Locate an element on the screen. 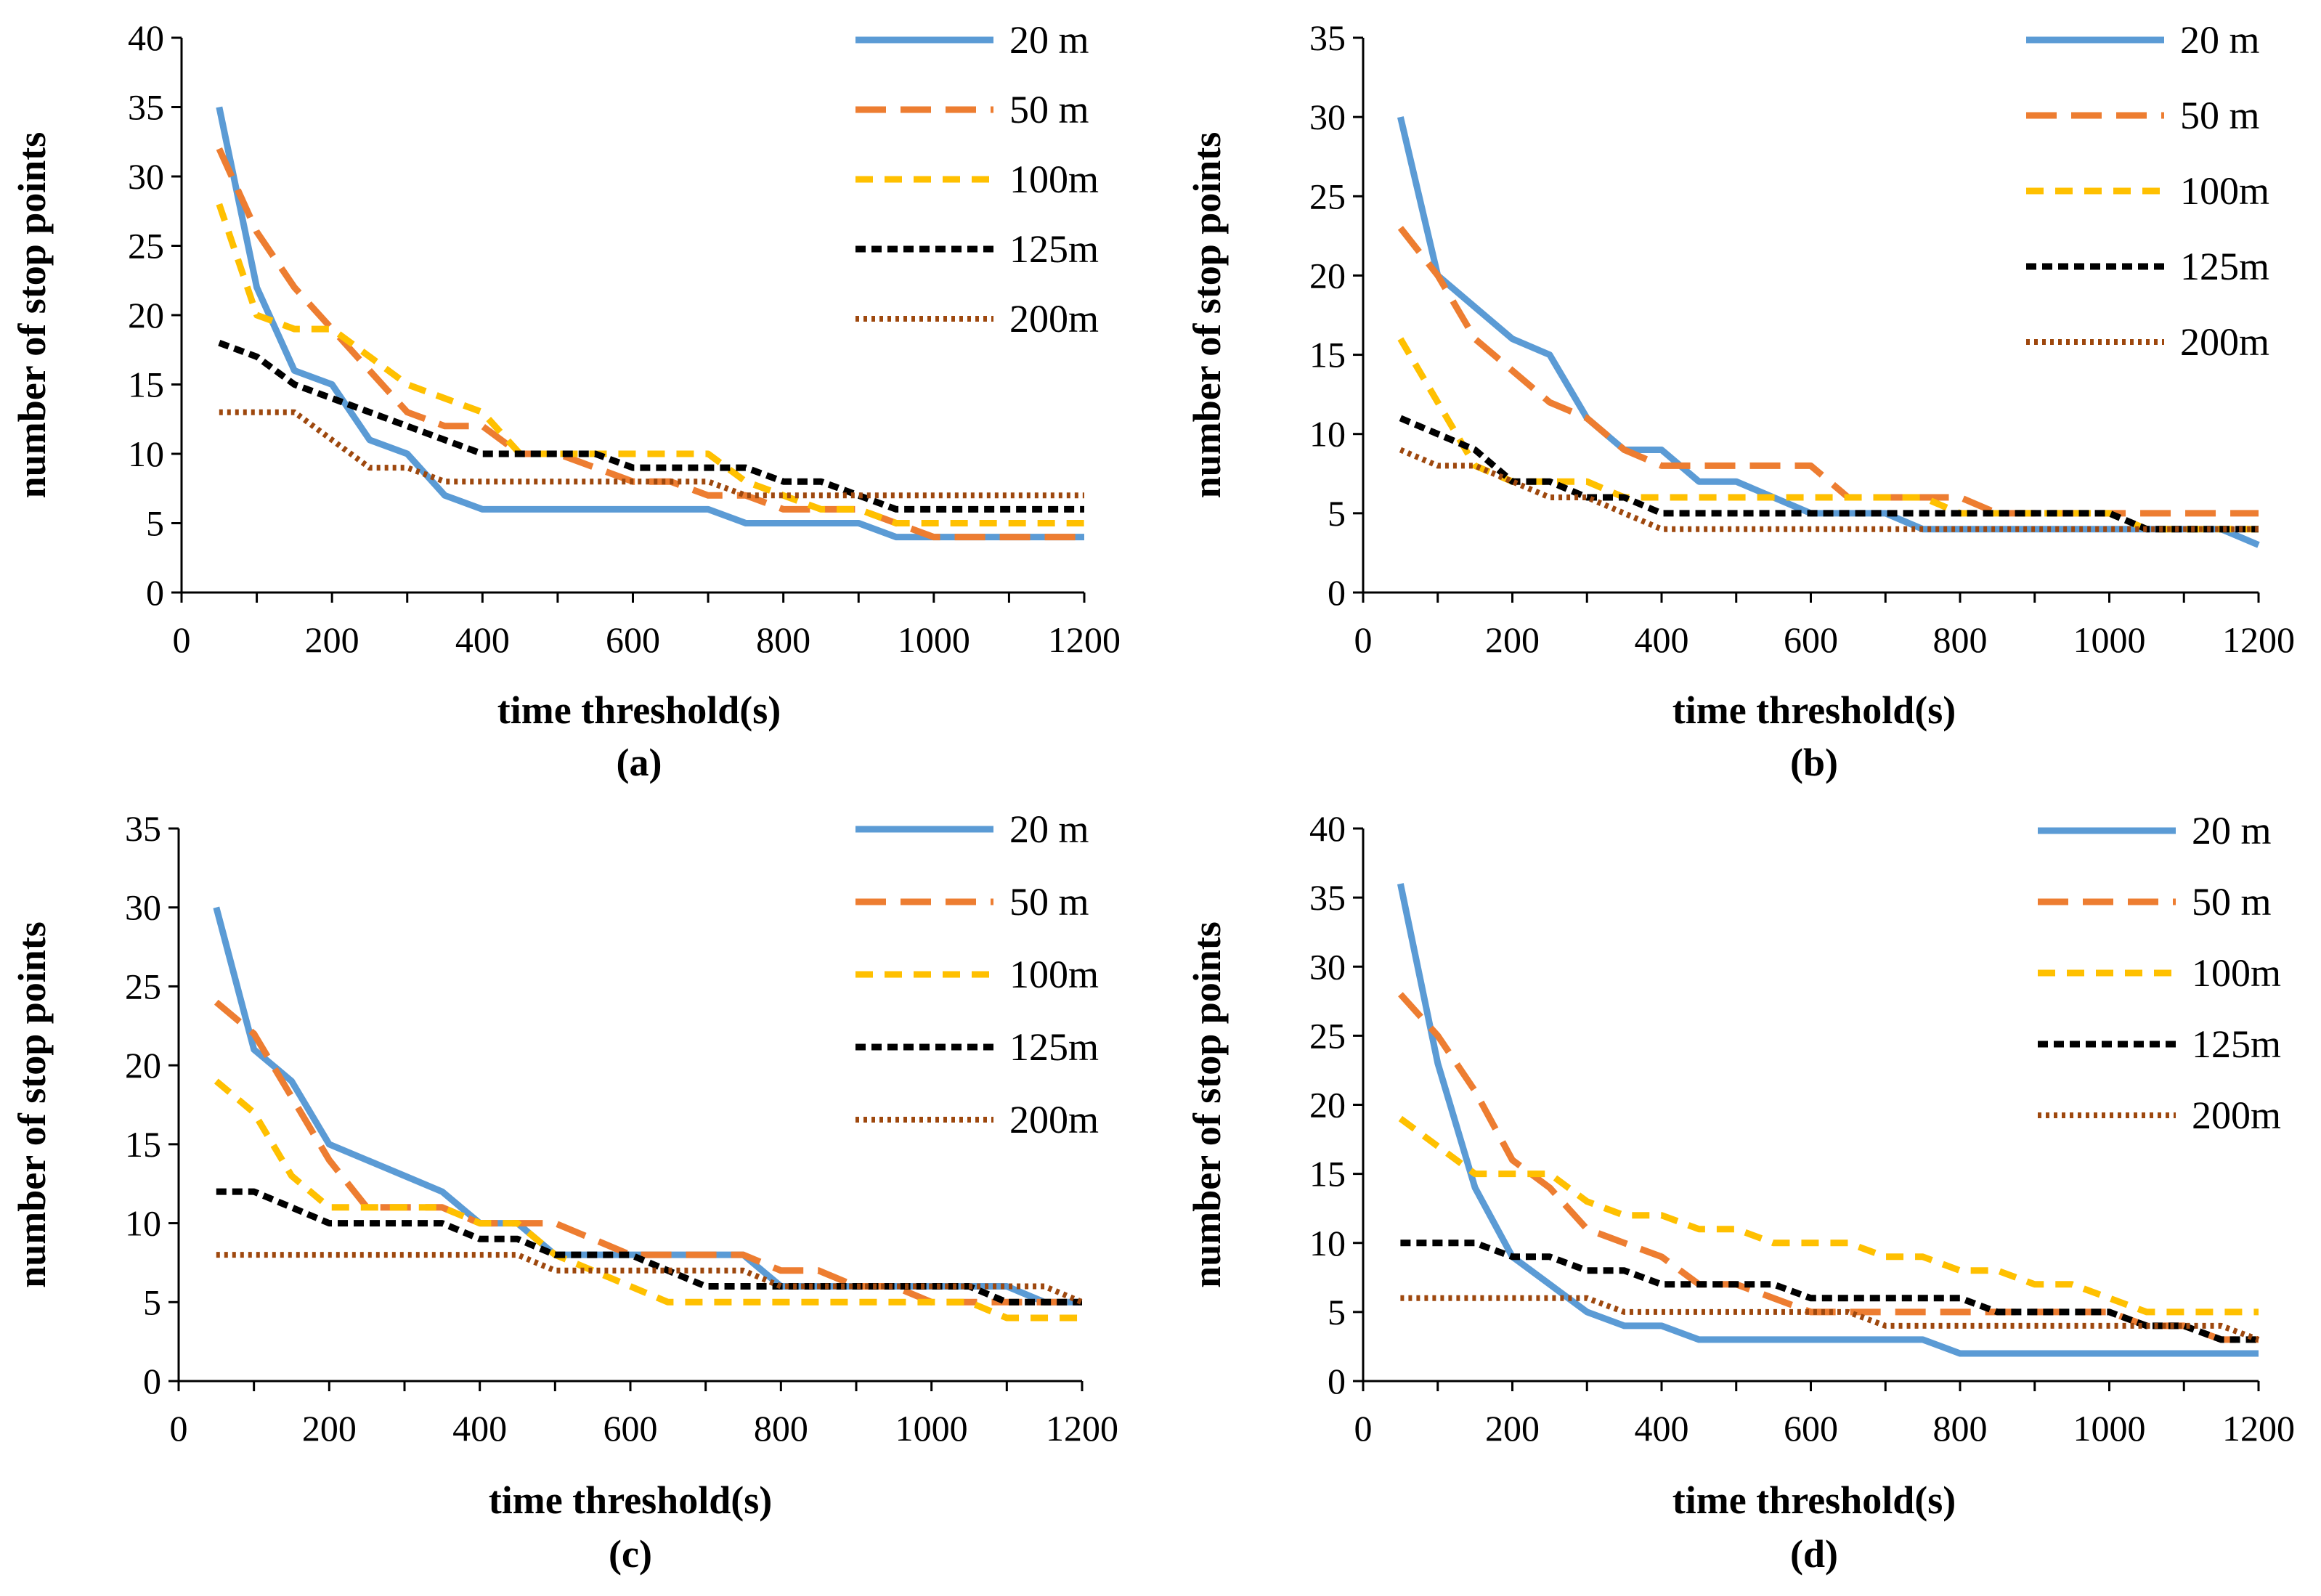  panel-label: (c) is located at coordinates (630, 1554).